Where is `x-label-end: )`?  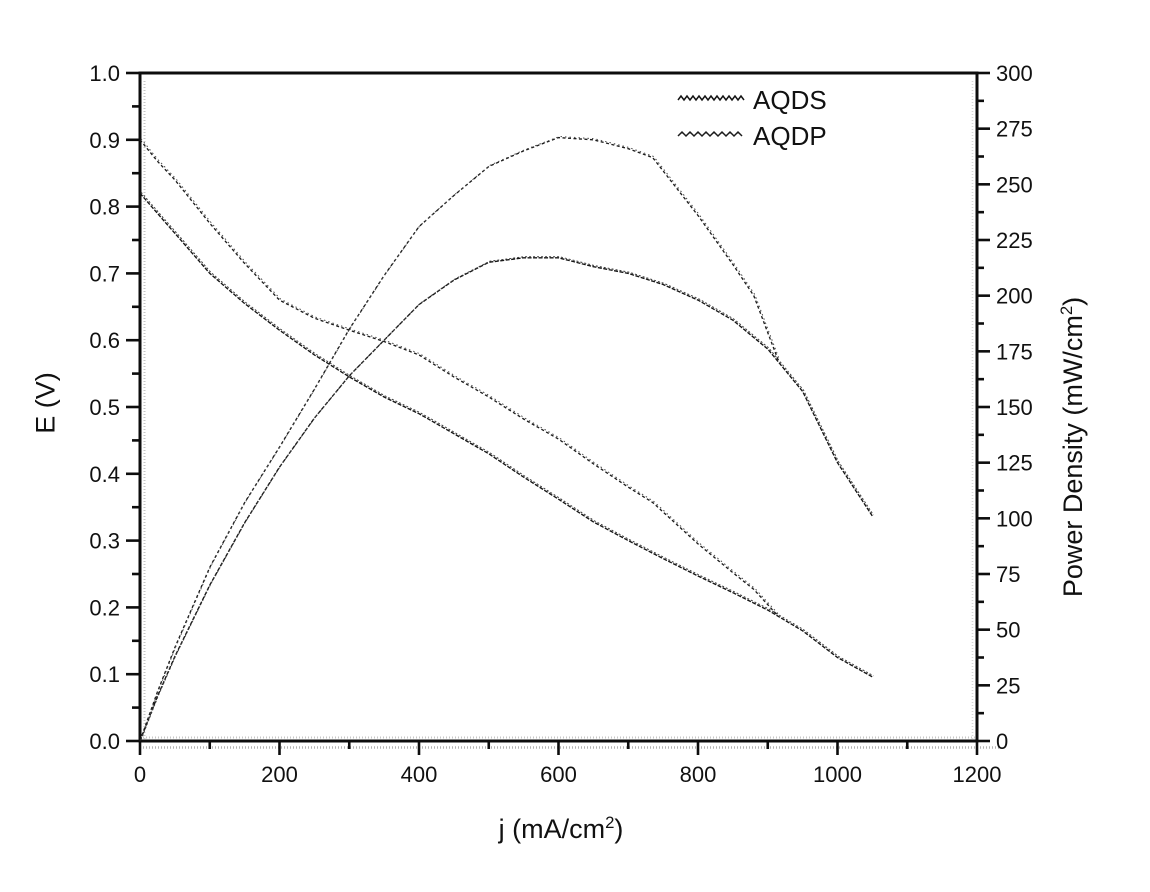 x-label-end: ) is located at coordinates (619, 829).